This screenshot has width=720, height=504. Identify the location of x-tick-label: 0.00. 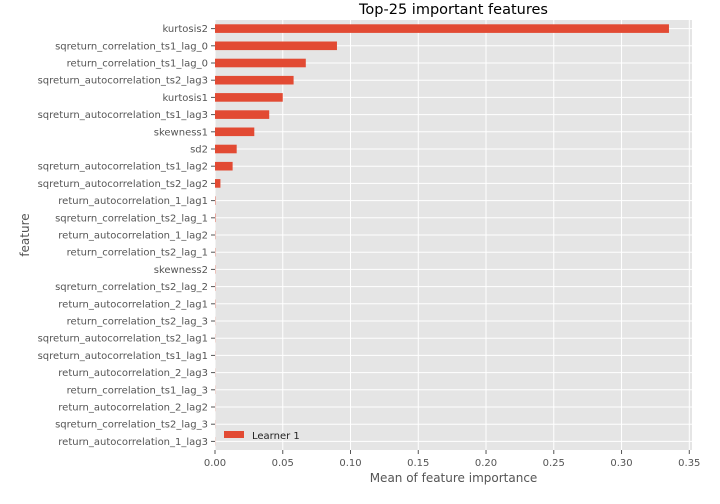
(215, 463).